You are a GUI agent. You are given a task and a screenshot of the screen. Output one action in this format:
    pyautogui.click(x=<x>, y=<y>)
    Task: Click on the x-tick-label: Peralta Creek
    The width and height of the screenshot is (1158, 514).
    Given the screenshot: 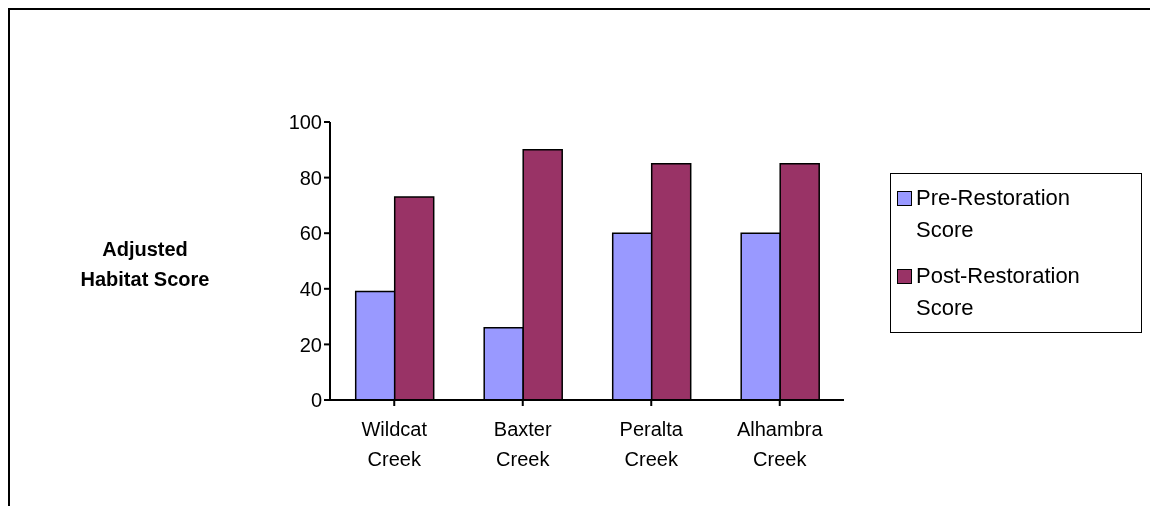 What is the action you would take?
    pyautogui.click(x=651, y=444)
    